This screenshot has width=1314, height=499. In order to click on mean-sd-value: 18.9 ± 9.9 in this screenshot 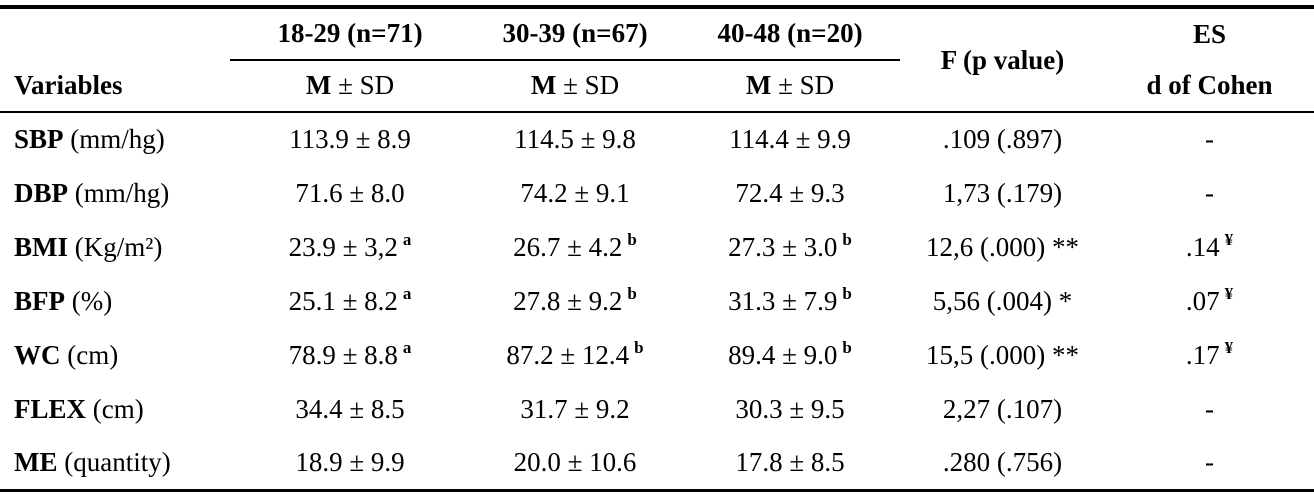, I will do `click(350, 461)`.